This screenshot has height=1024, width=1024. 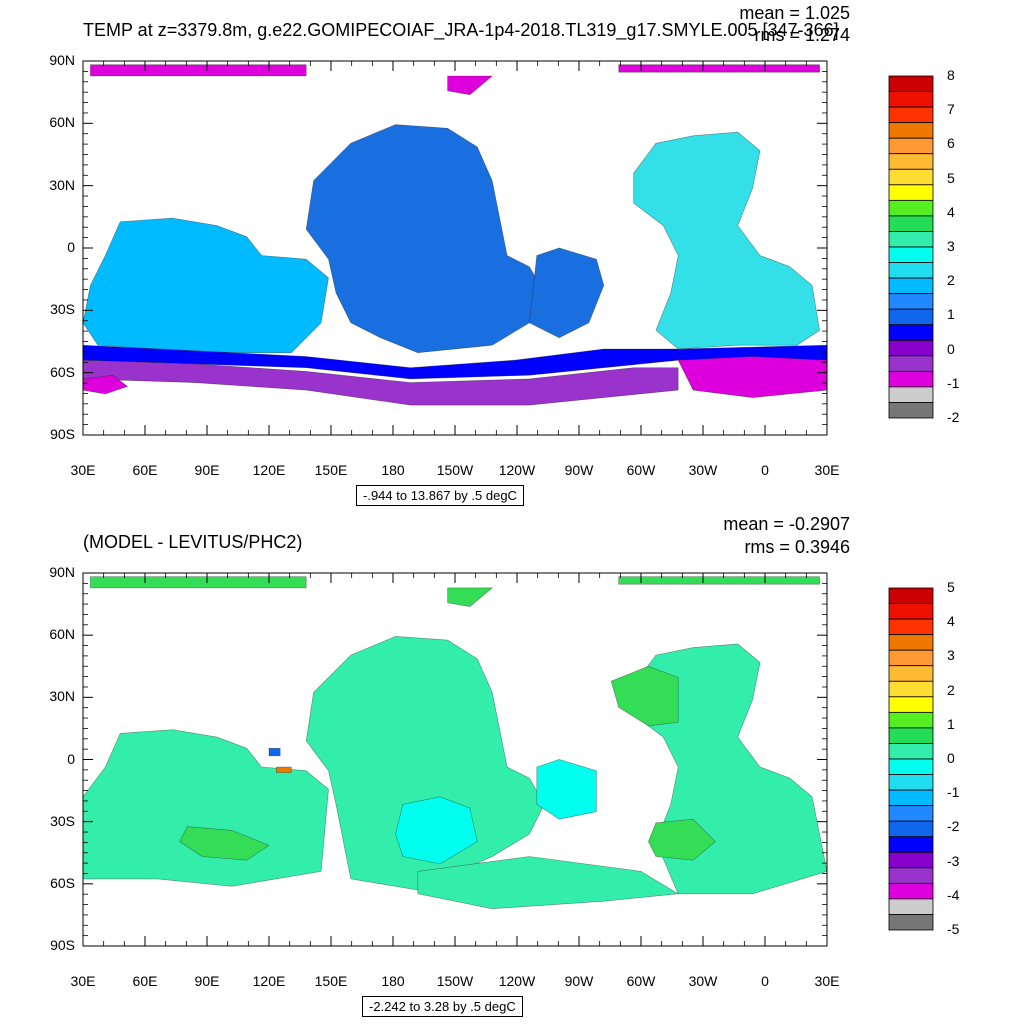 What do you see at coordinates (442, 1006) in the screenshot?
I see `panel-2-contour-info: -2.242 to 3.28 by .5 degC` at bounding box center [442, 1006].